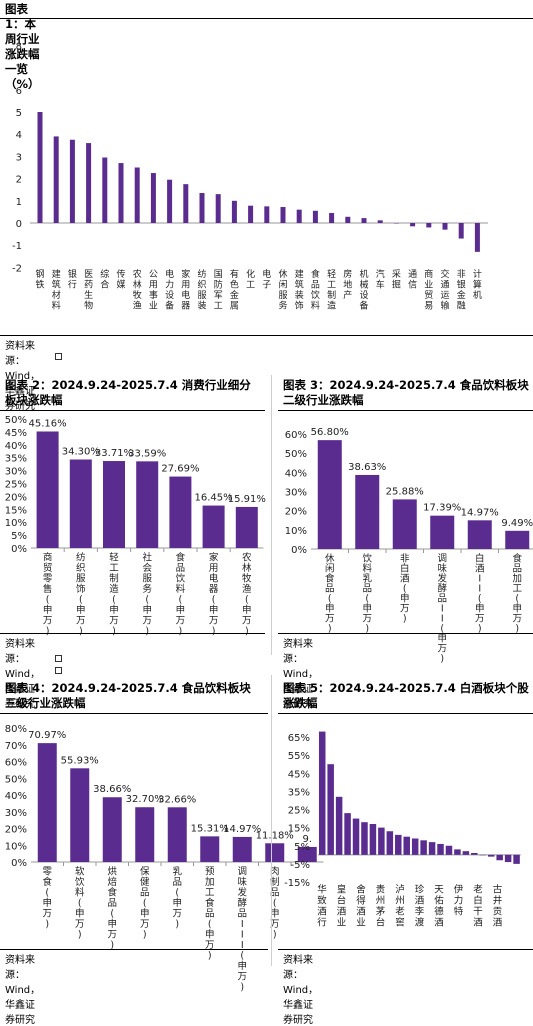  I want to click on y-tick-label: 10%, so click(16, 846).